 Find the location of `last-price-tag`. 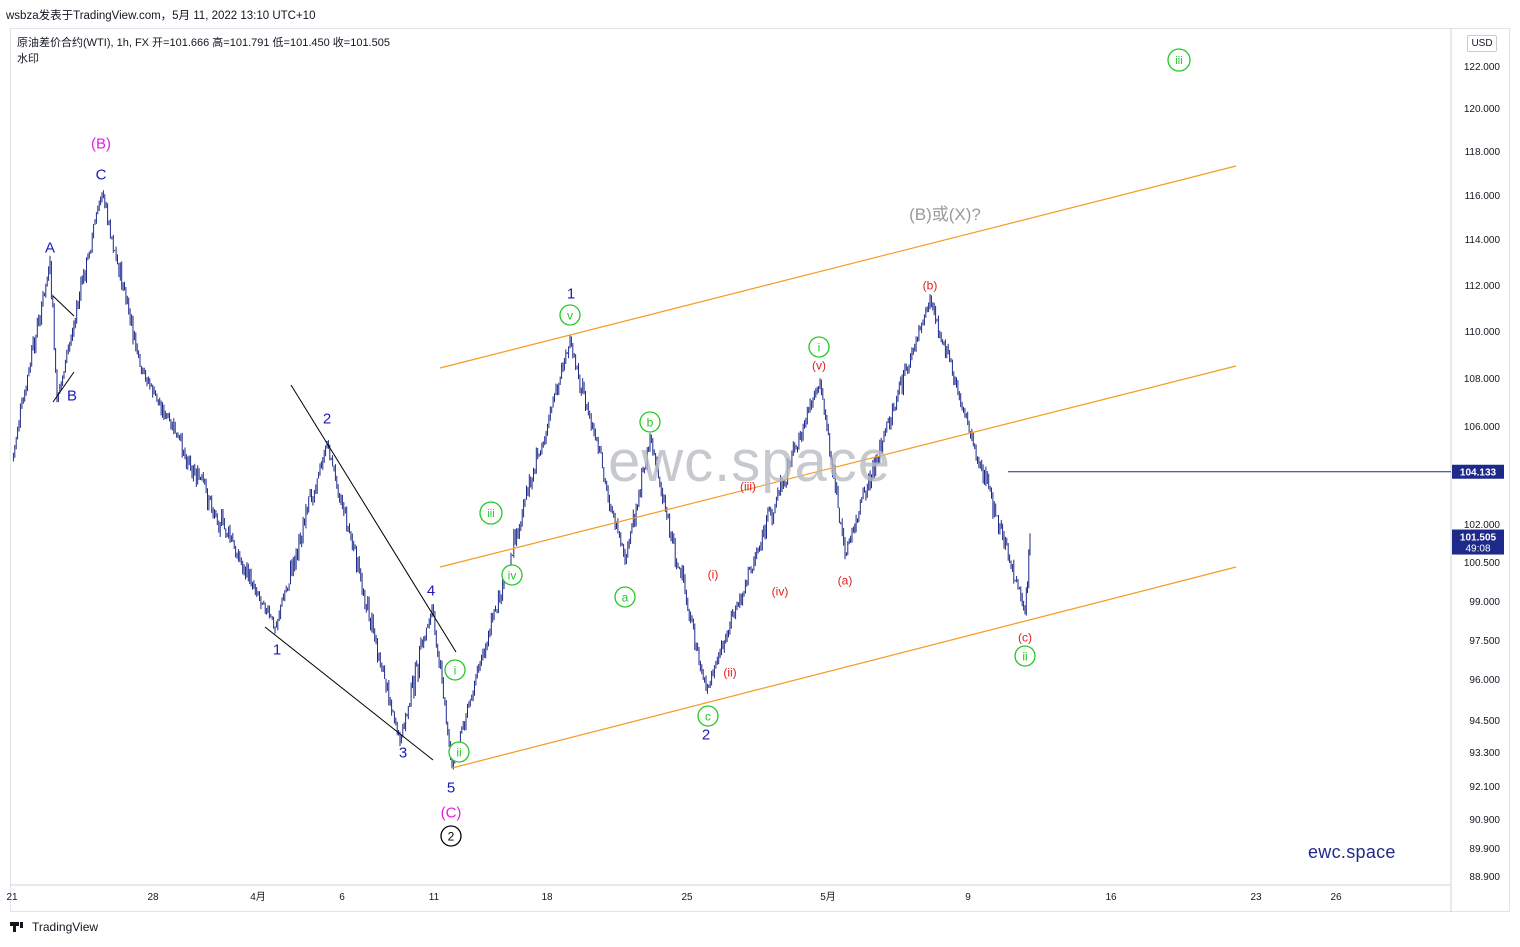

last-price-tag is located at coordinates (1478, 542).